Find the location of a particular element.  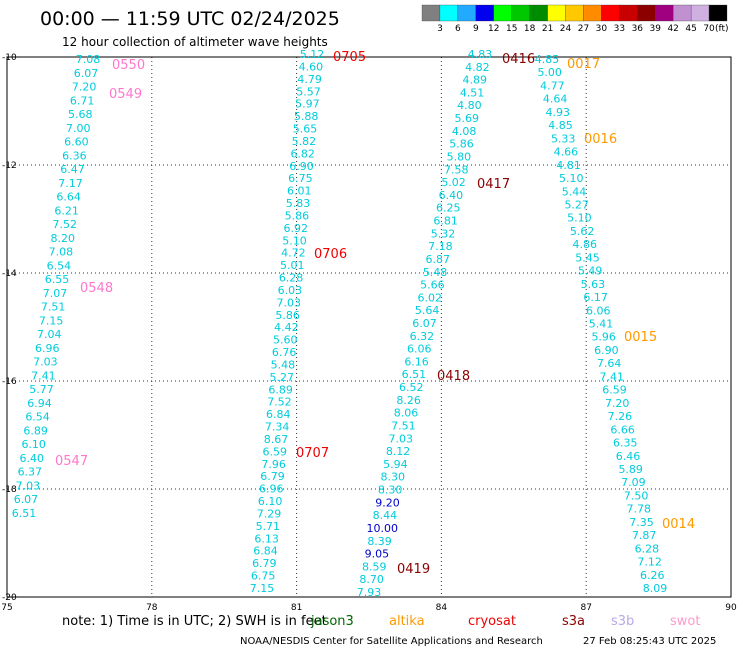

legend-cryosat: cryosat is located at coordinates (492, 621).